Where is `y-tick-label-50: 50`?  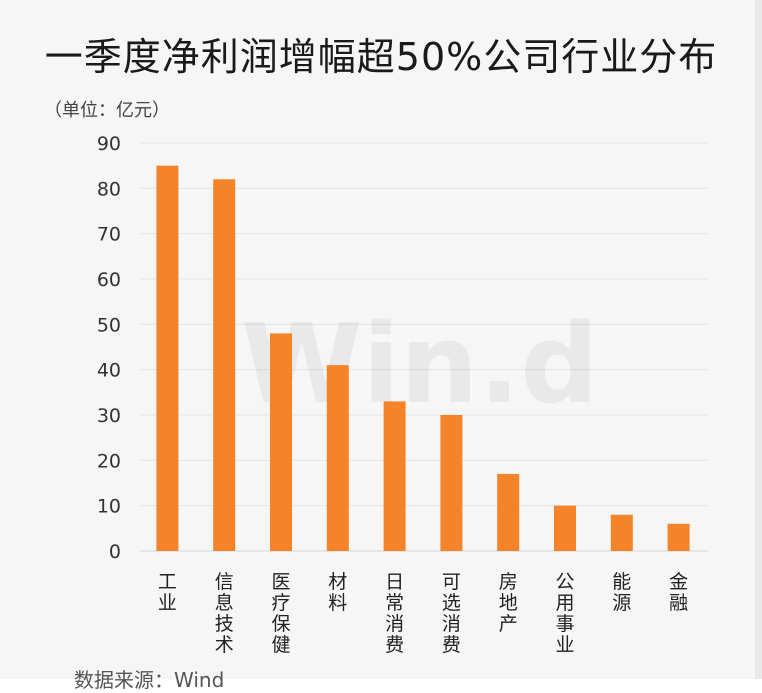
y-tick-label-50: 50 is located at coordinates (109, 325).